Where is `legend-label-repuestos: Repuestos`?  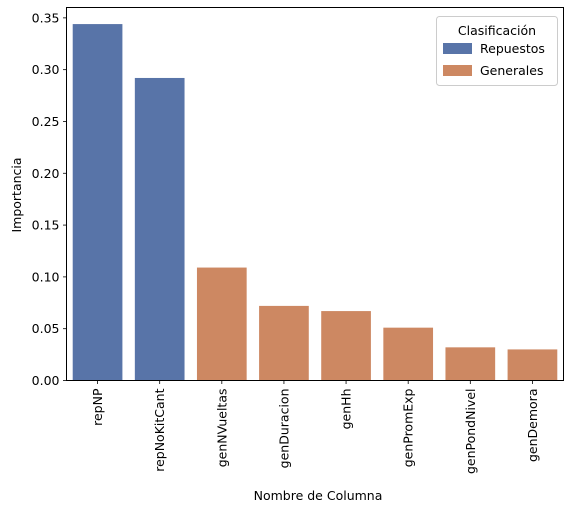
legend-label-repuestos: Repuestos is located at coordinates (512, 48).